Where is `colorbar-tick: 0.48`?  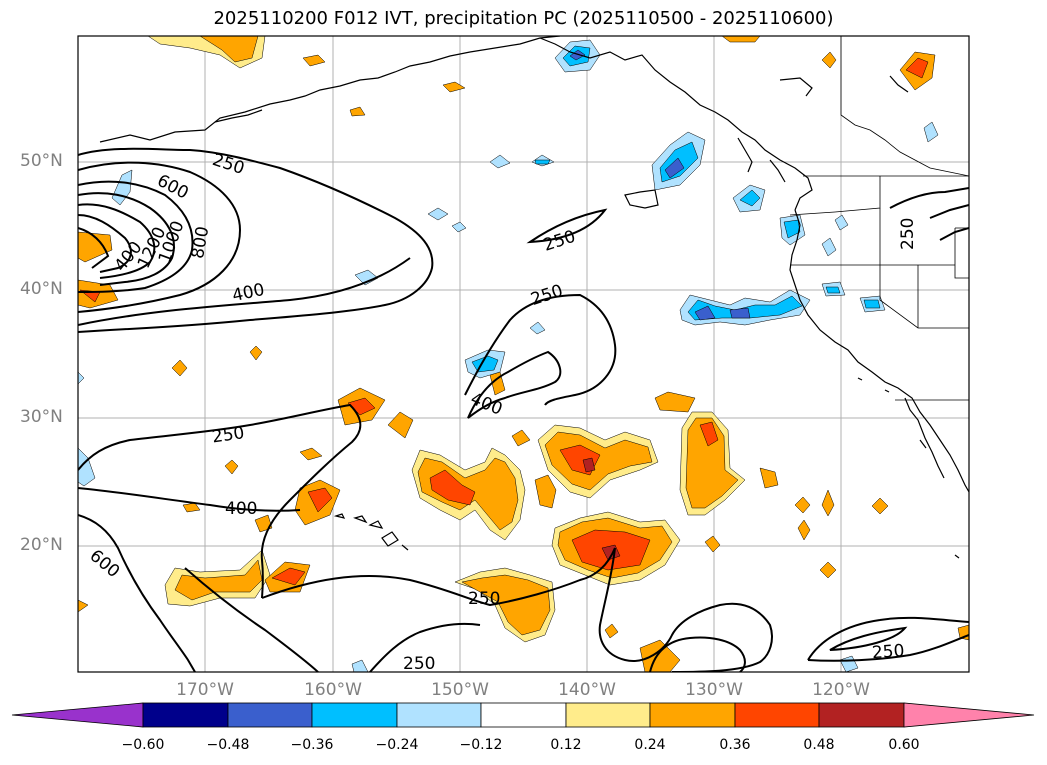 colorbar-tick: 0.48 is located at coordinates (819, 745).